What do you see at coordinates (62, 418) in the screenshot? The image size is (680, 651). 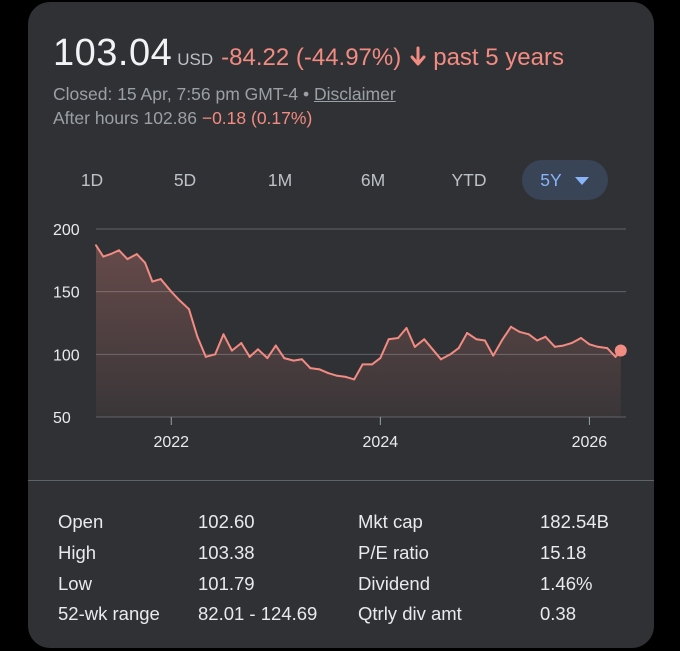 I see `y-tick-label: 50` at bounding box center [62, 418].